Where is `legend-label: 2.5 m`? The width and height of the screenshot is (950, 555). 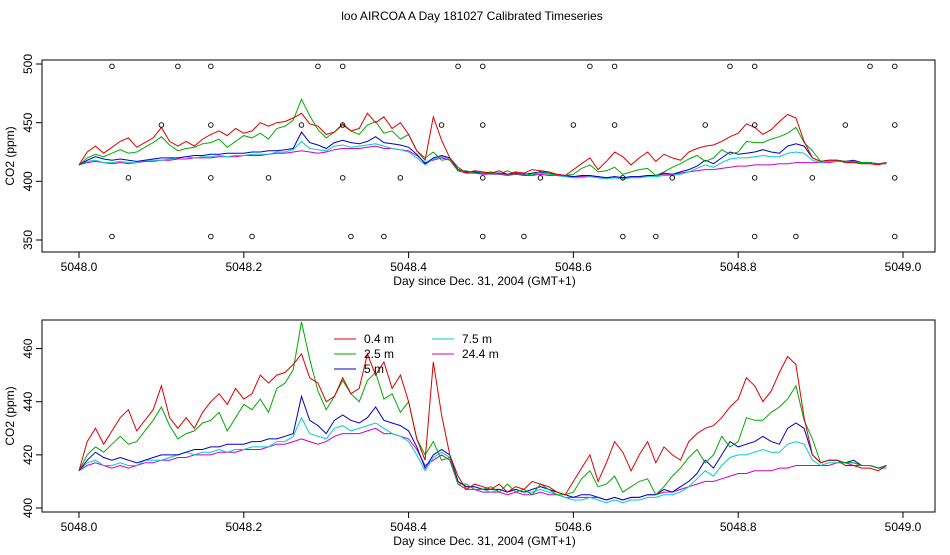
legend-label: 2.5 m is located at coordinates (379, 354).